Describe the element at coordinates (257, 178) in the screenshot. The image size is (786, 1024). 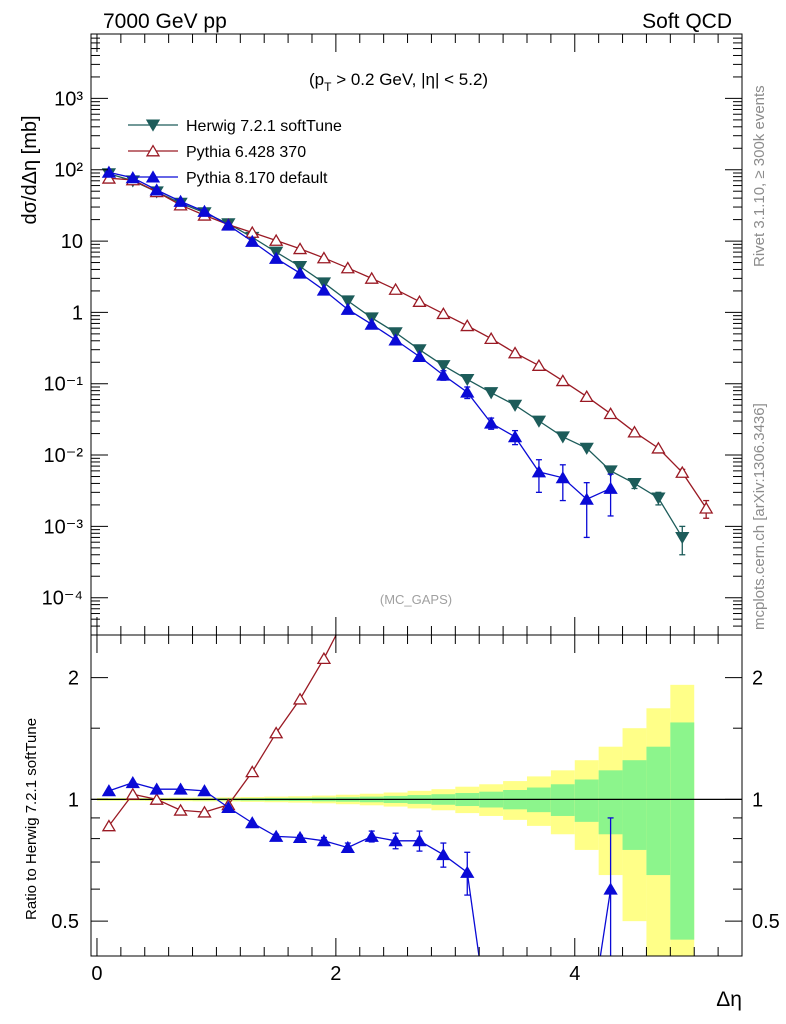
I see `legend-label: Pythia 8.170 default` at that location.